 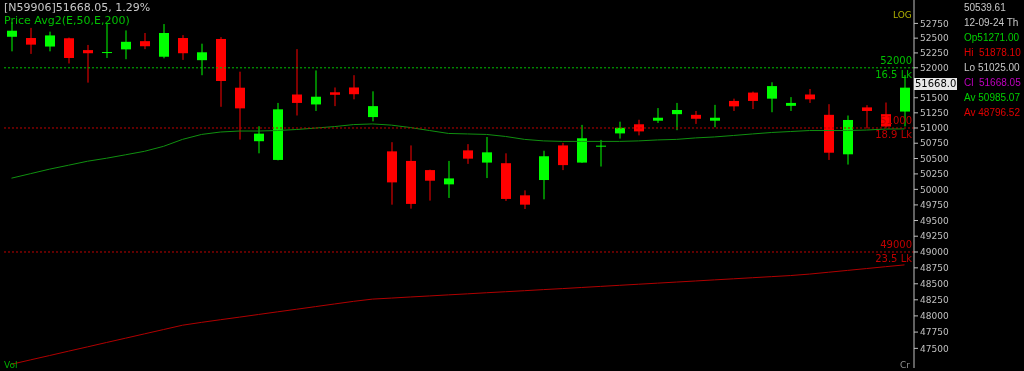 What do you see at coordinates (934, 300) in the screenshot?
I see `y-tick-label: 48250` at bounding box center [934, 300].